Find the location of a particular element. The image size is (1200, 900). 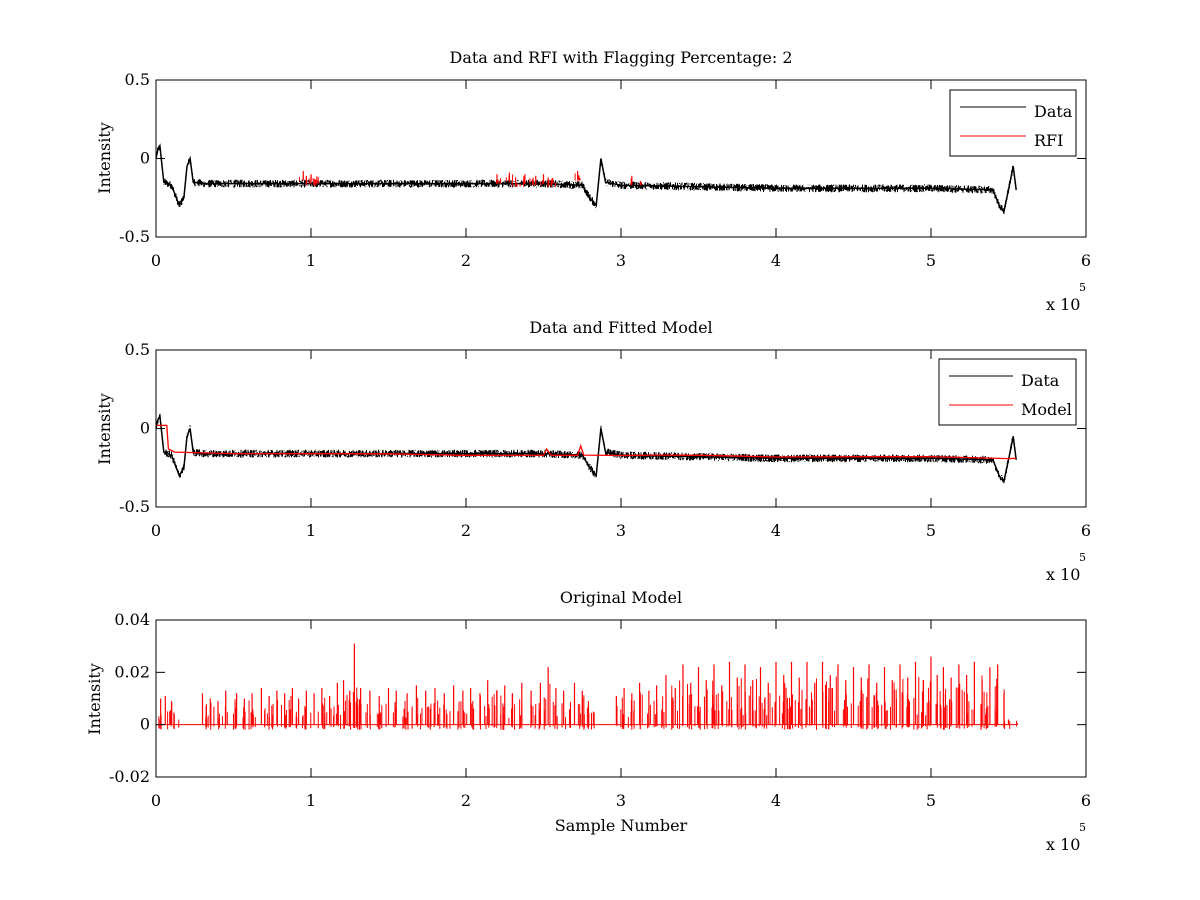

legend: Data RFI is located at coordinates (1013, 123).